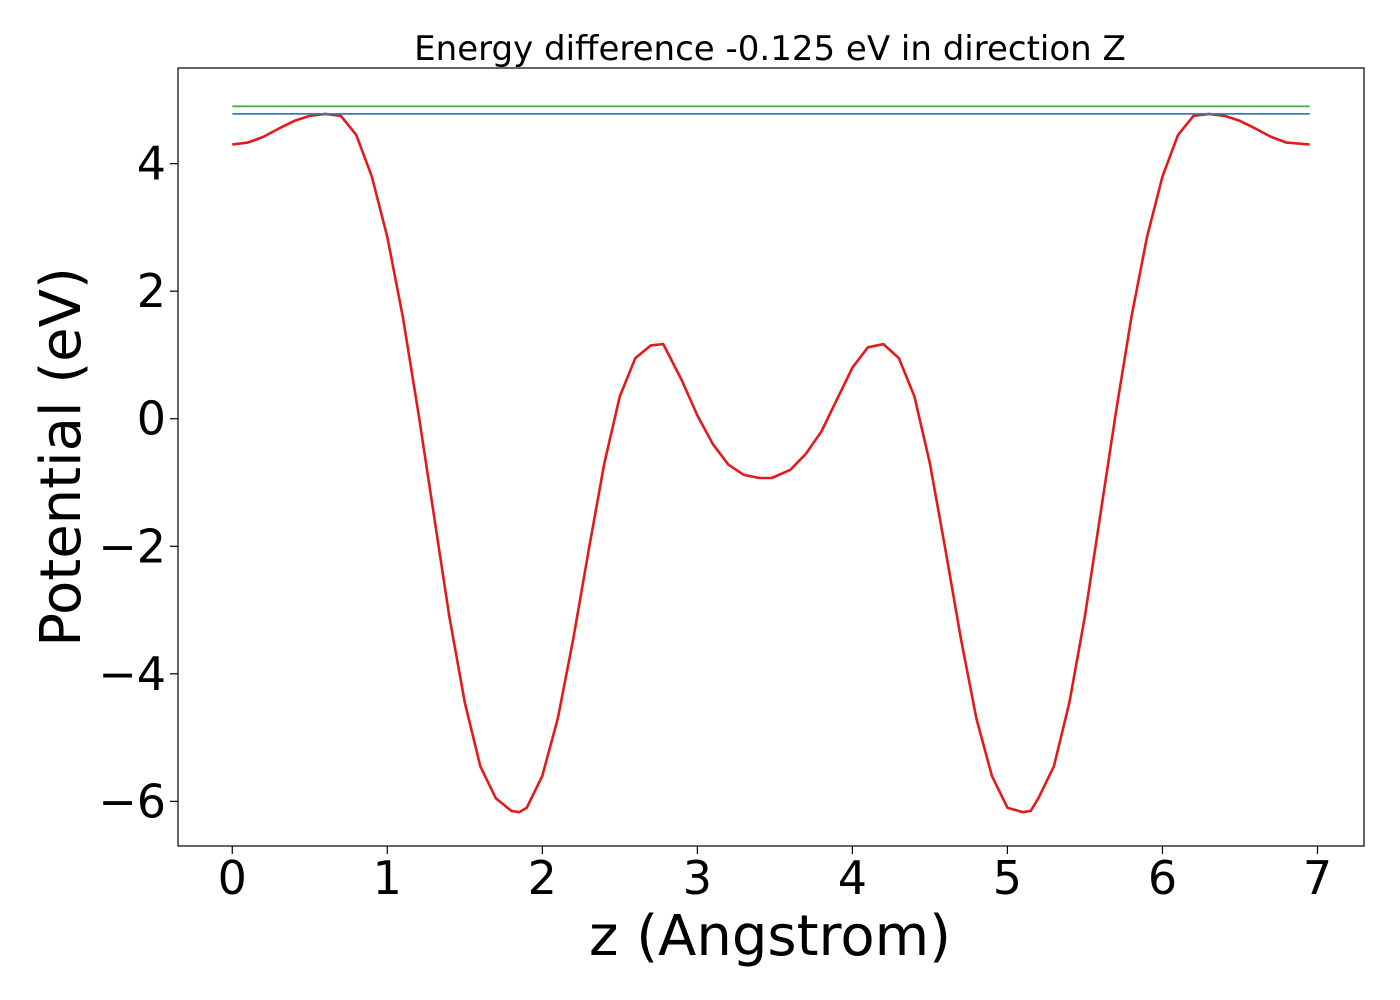 The height and width of the screenshot is (1000, 1400). Describe the element at coordinates (138, 482) in the screenshot. I see `y-axis-ticks: −6 −4 −2 0 2 4` at that location.